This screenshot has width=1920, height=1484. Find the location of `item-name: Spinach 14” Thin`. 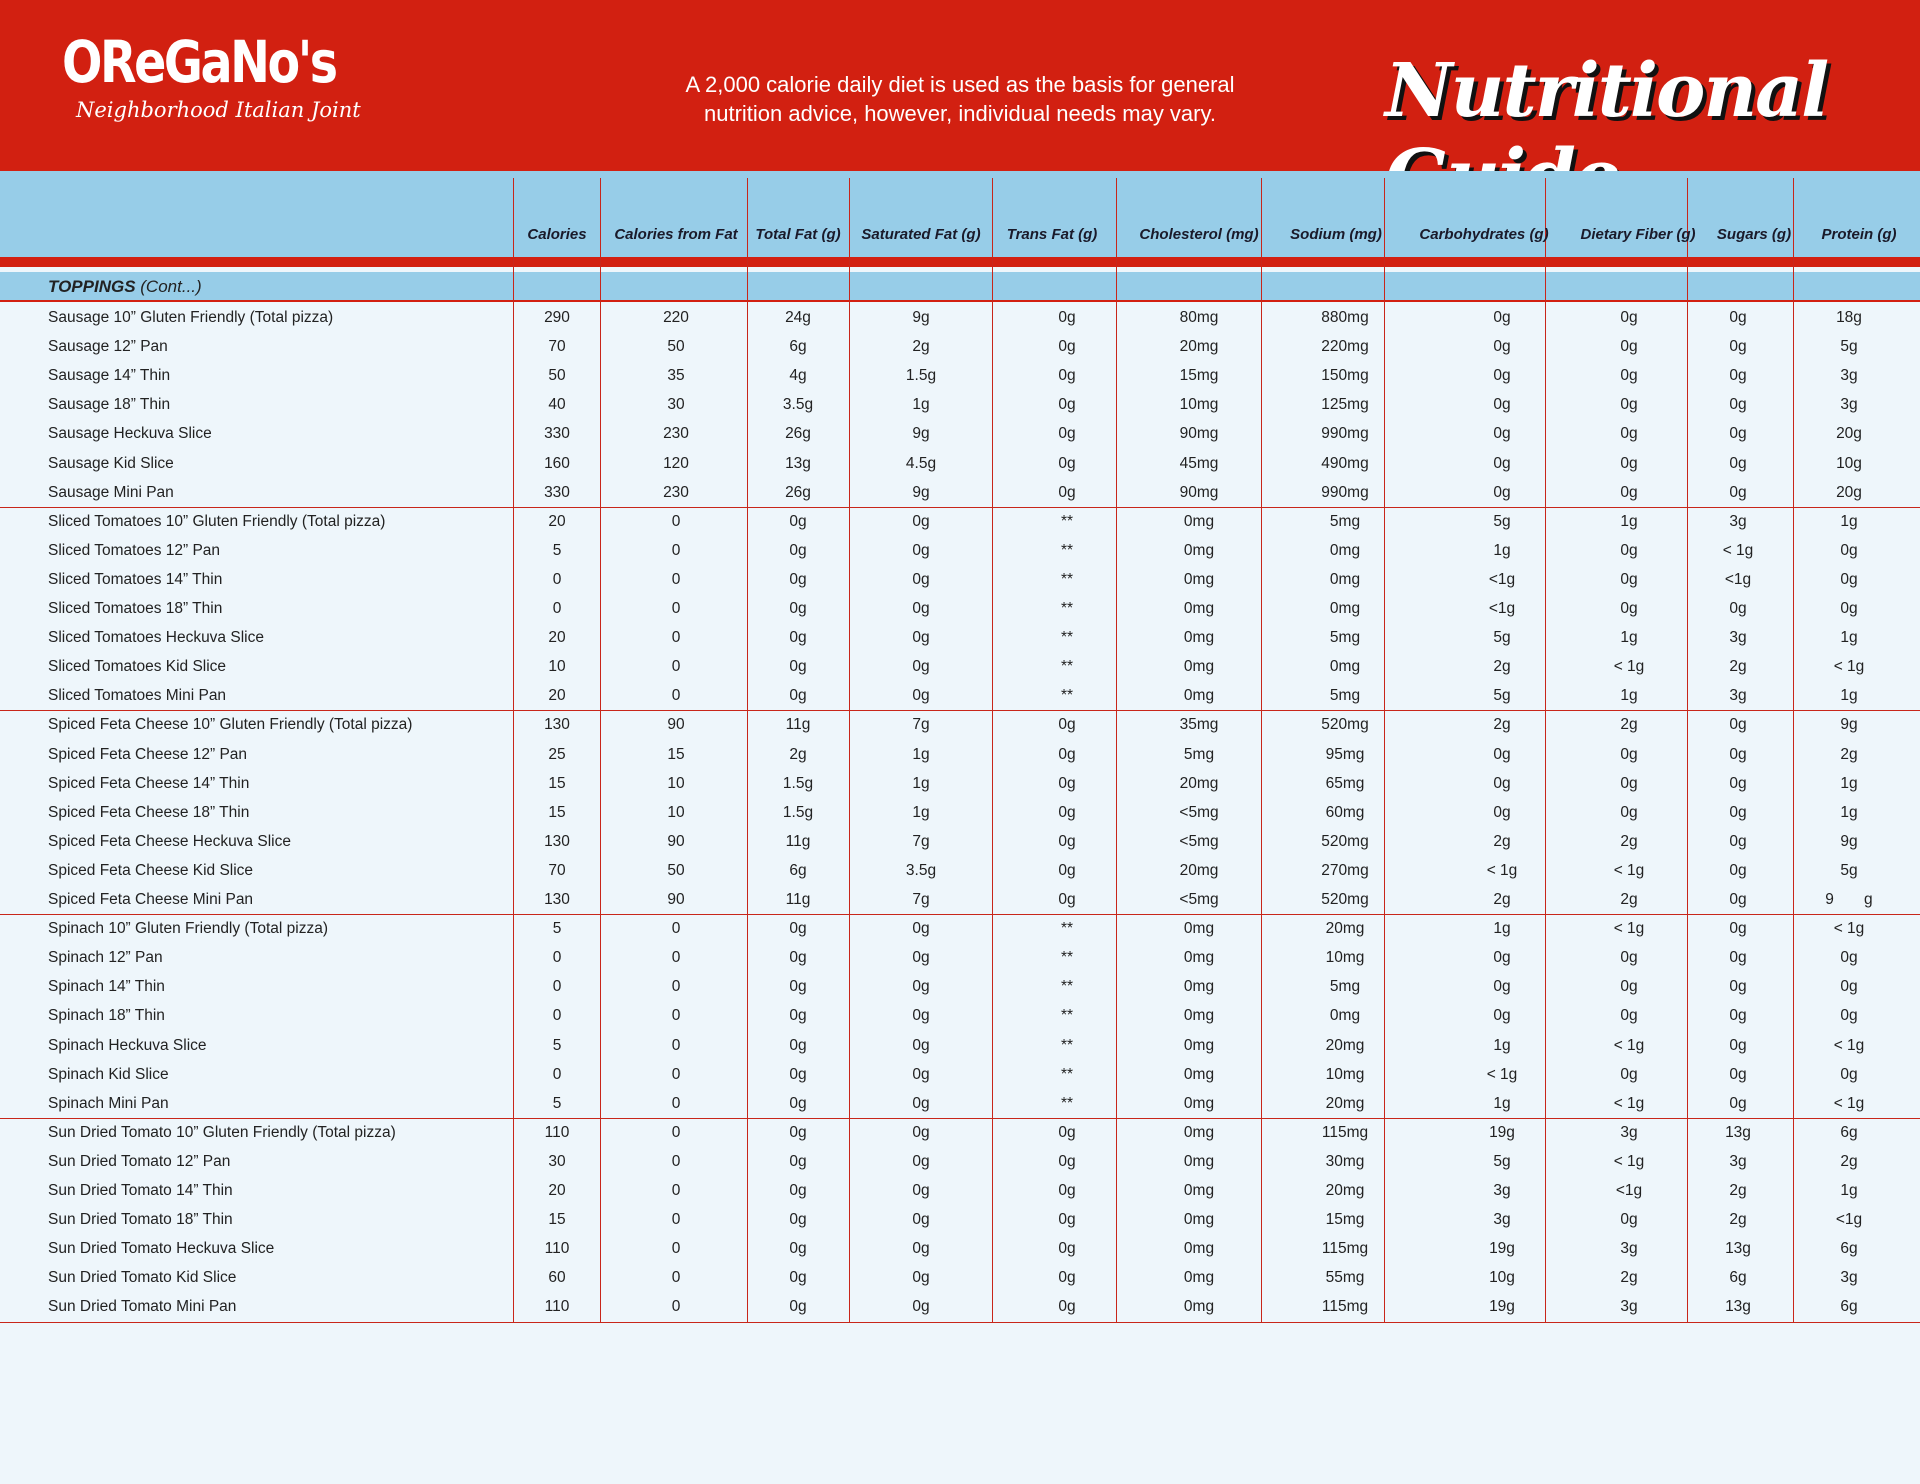

item-name: Spinach 14” Thin is located at coordinates (106, 987).